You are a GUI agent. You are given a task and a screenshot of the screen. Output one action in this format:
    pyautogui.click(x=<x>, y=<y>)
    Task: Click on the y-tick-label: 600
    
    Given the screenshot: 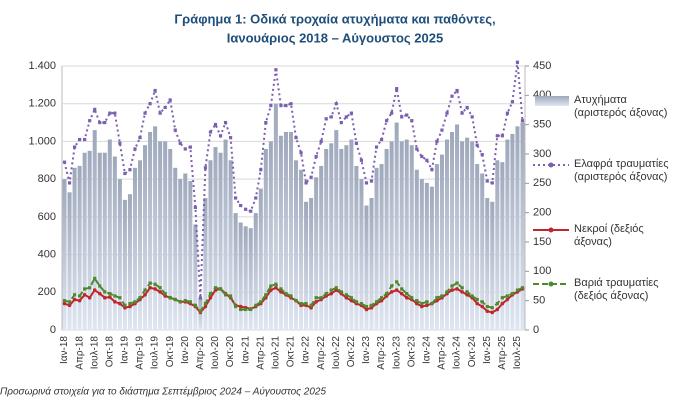 What is the action you would take?
    pyautogui.click(x=47, y=217)
    